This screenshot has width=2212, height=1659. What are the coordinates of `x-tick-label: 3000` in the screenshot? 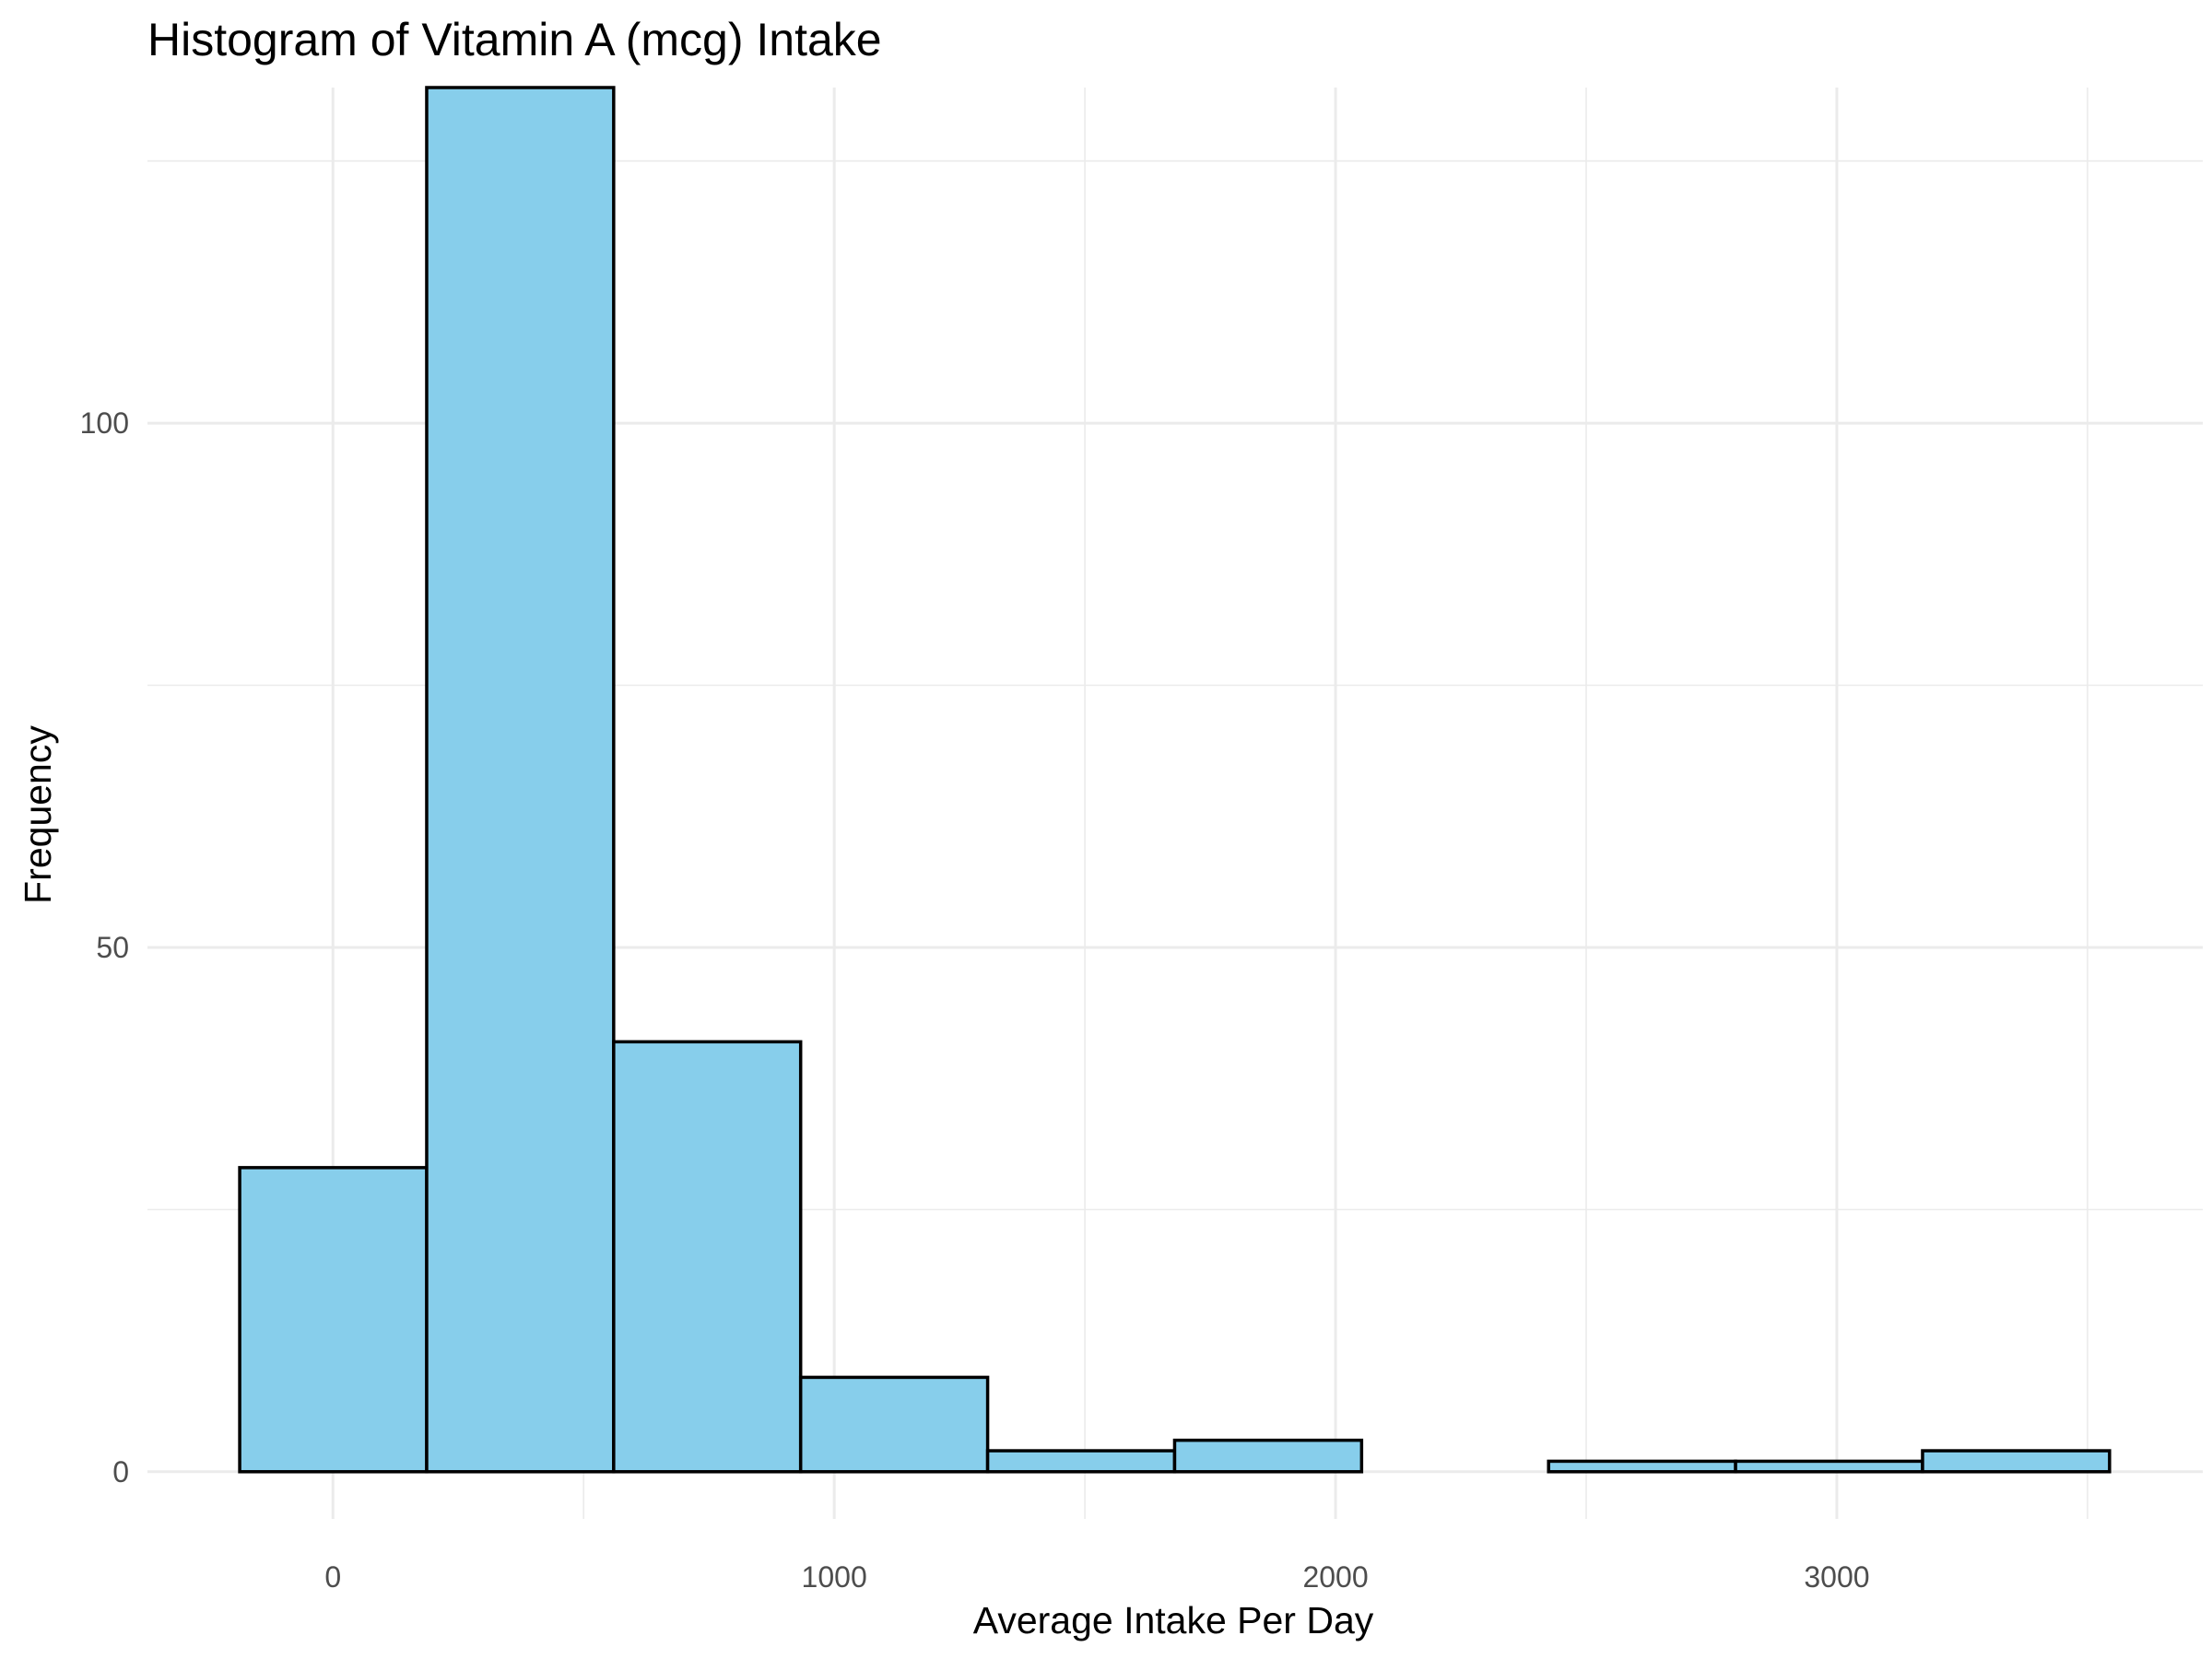 It's located at (1836, 1577).